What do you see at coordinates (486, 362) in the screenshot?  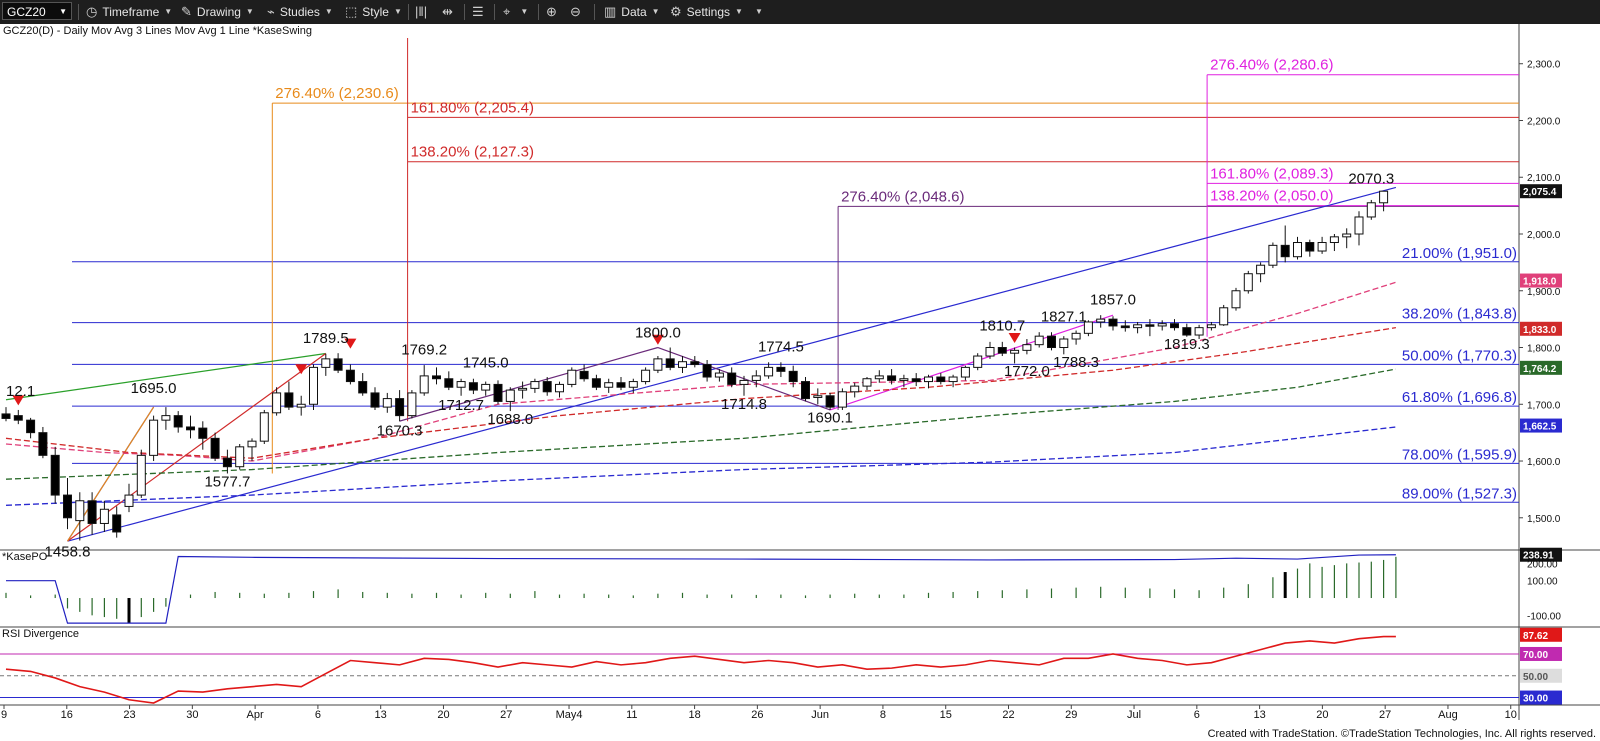 I see `pivot-label: 1745.0` at bounding box center [486, 362].